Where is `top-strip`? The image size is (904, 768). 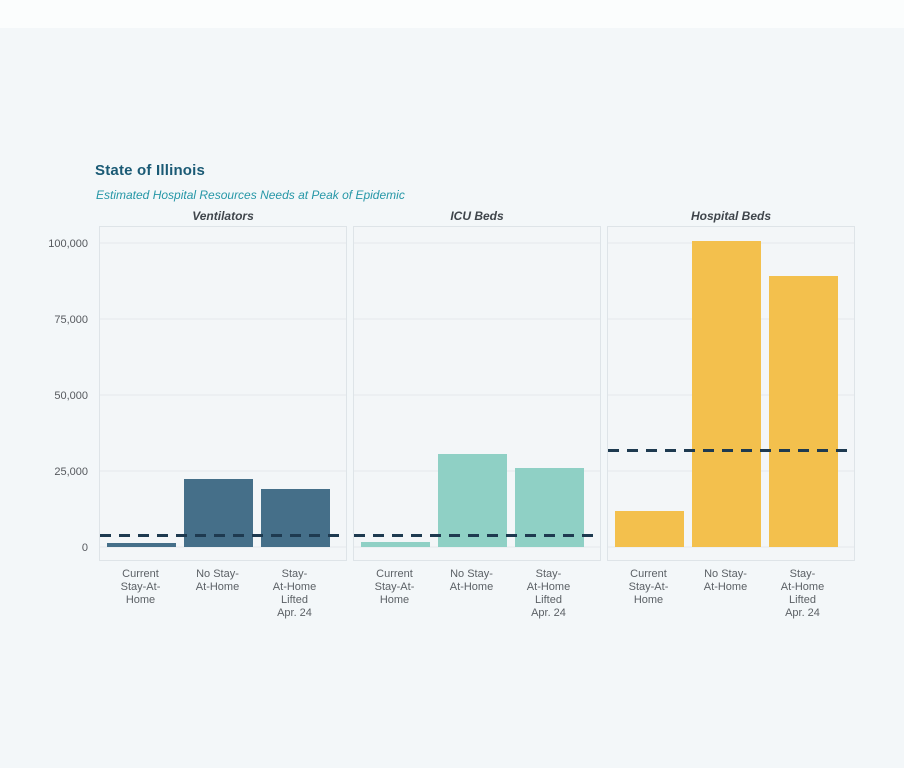 top-strip is located at coordinates (452, 14).